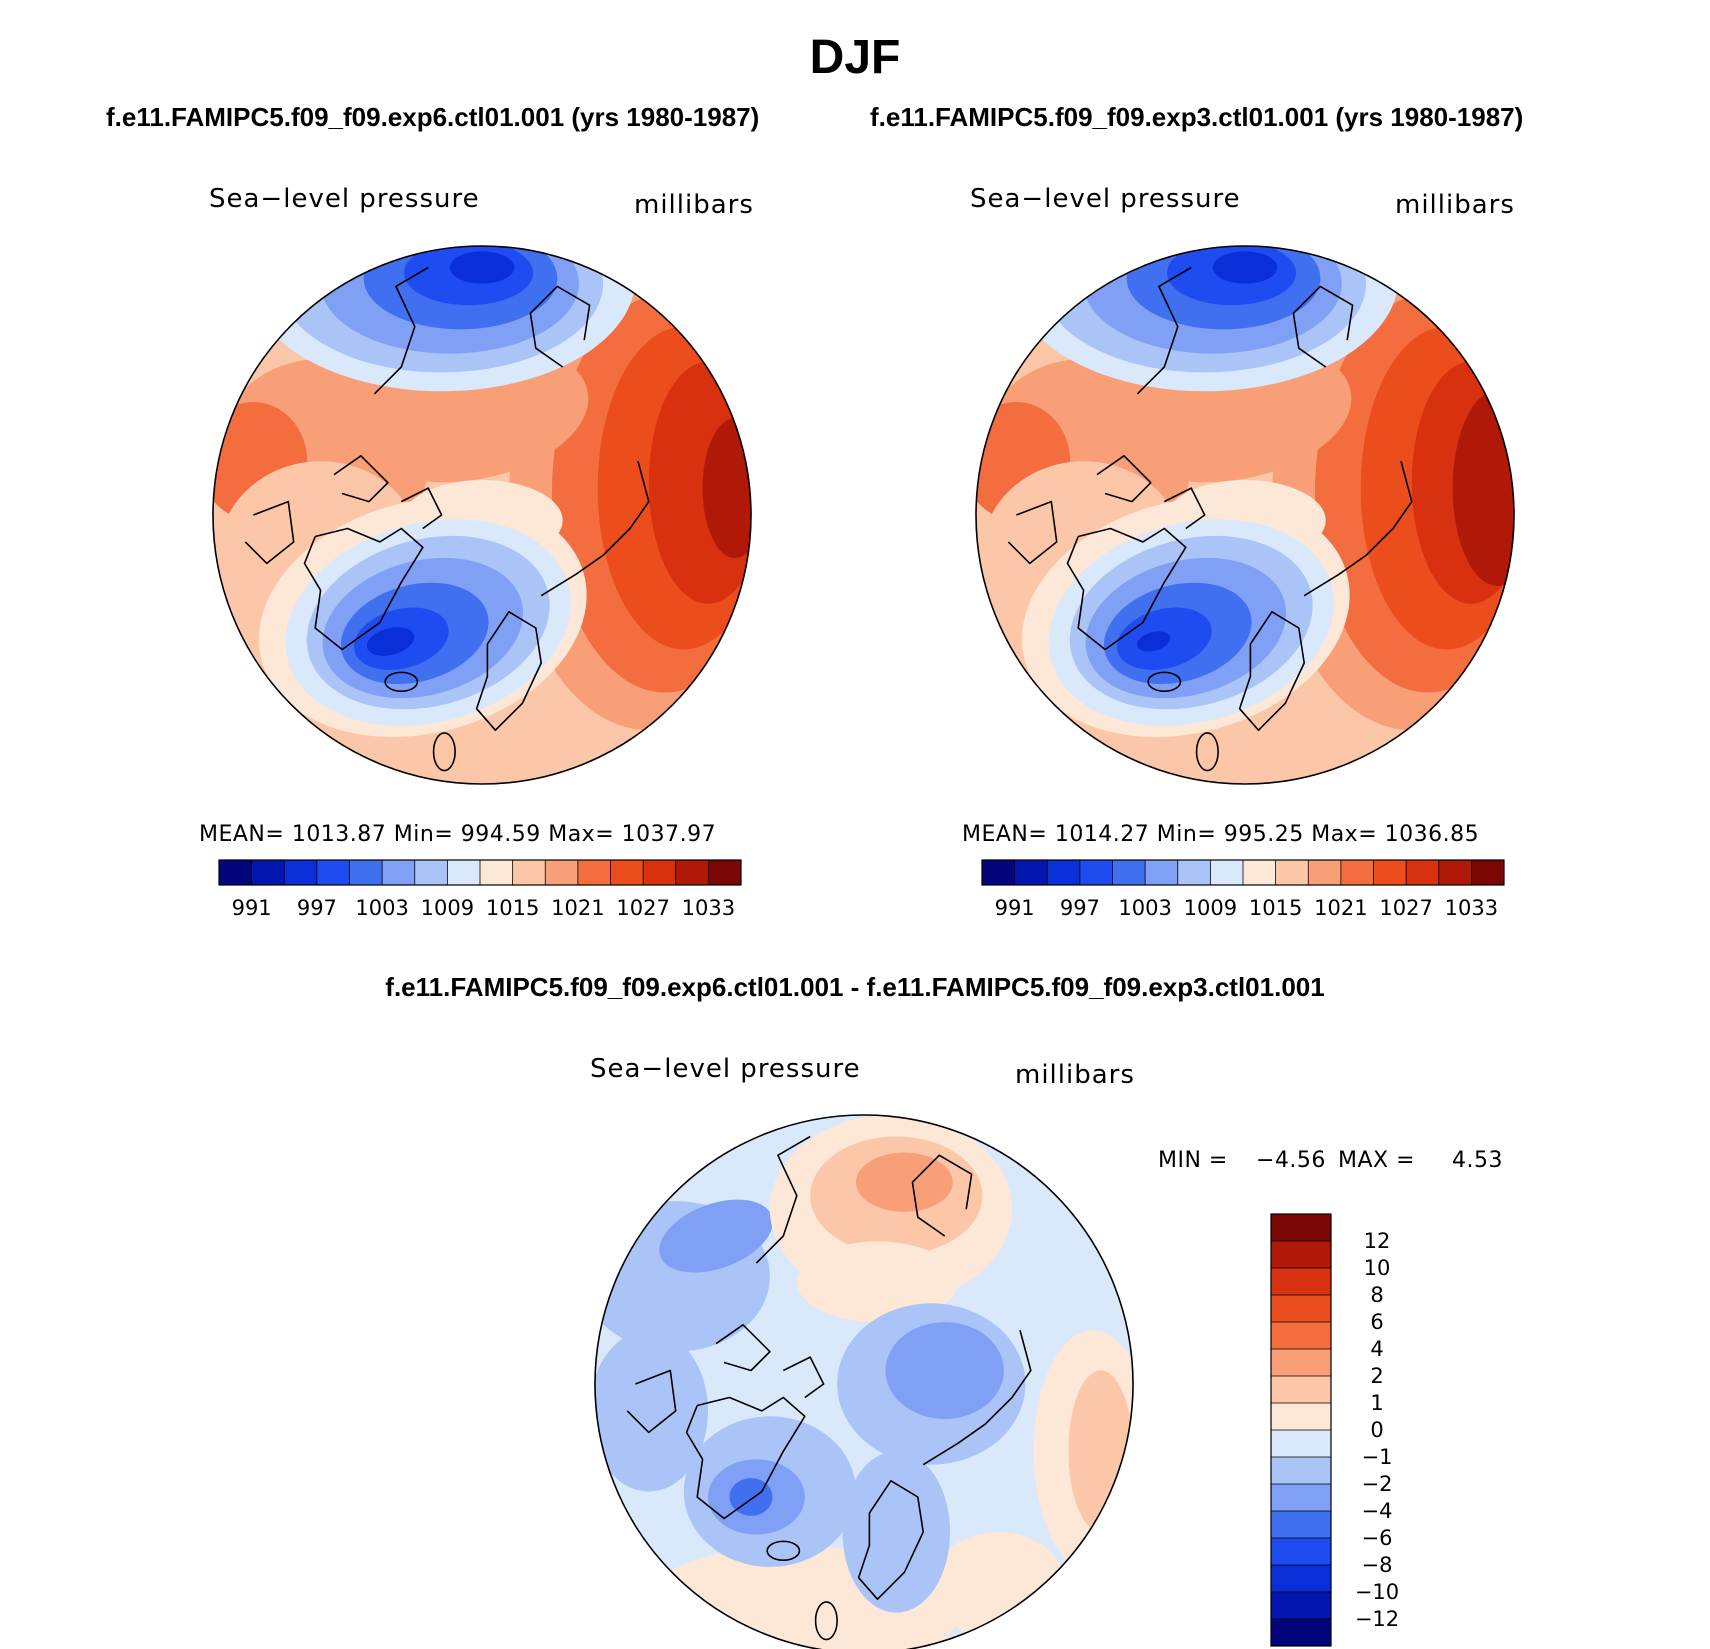  Describe the element at coordinates (1377, 1511) in the screenshot. I see `diff-colorbar-label-10: −4` at that location.